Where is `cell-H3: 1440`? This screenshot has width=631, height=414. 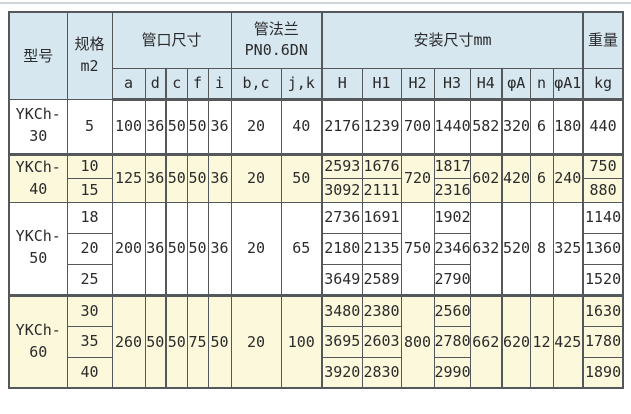
cell-H3: 1440 is located at coordinates (452, 126).